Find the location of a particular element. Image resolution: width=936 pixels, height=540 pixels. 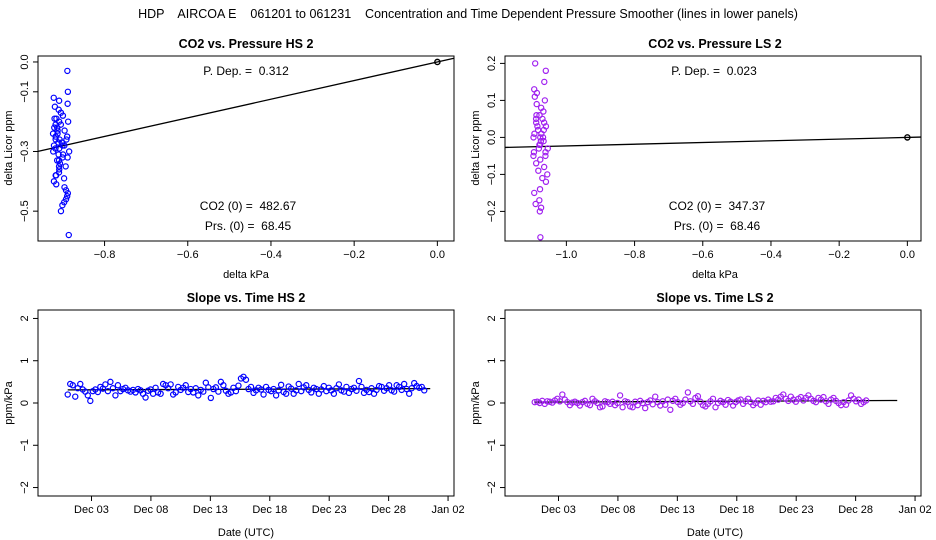

reference-point is located at coordinates (437, 62).